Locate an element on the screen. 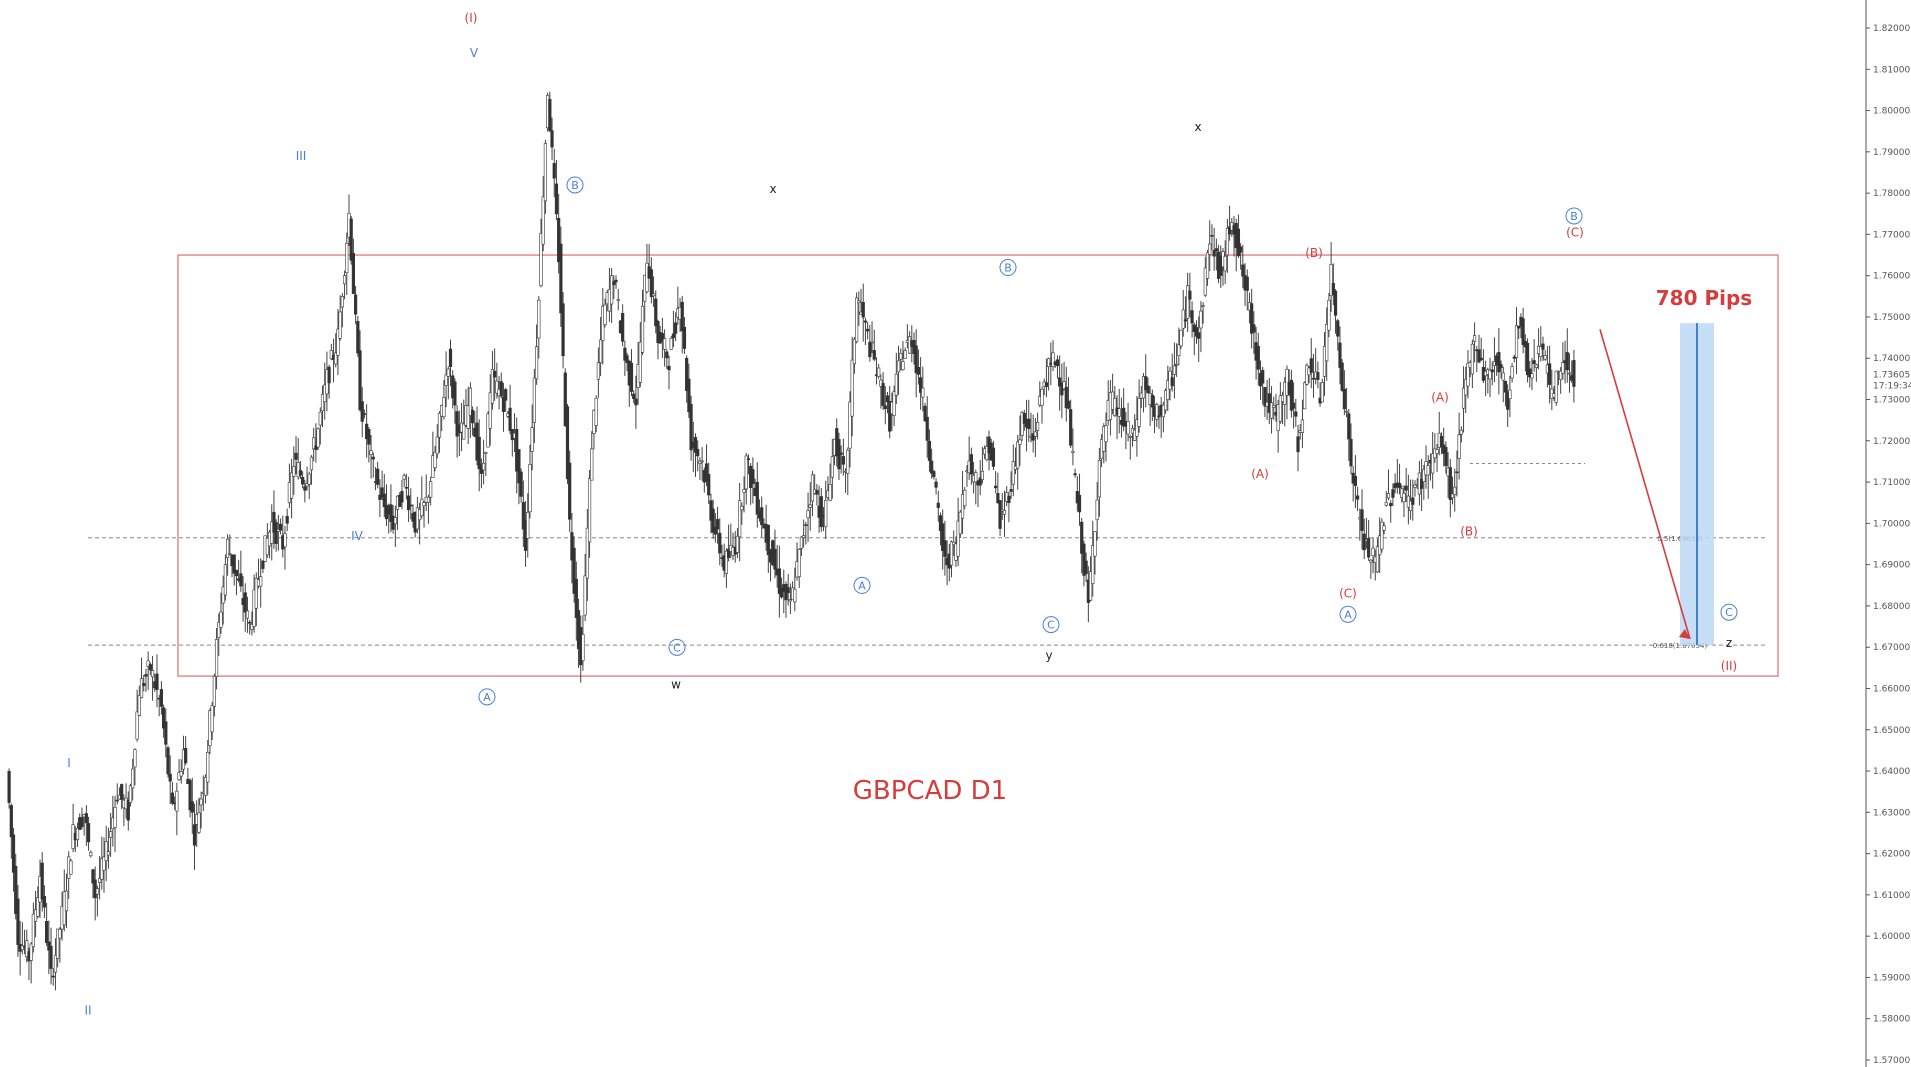  wave-label: B is located at coordinates (1008, 268).